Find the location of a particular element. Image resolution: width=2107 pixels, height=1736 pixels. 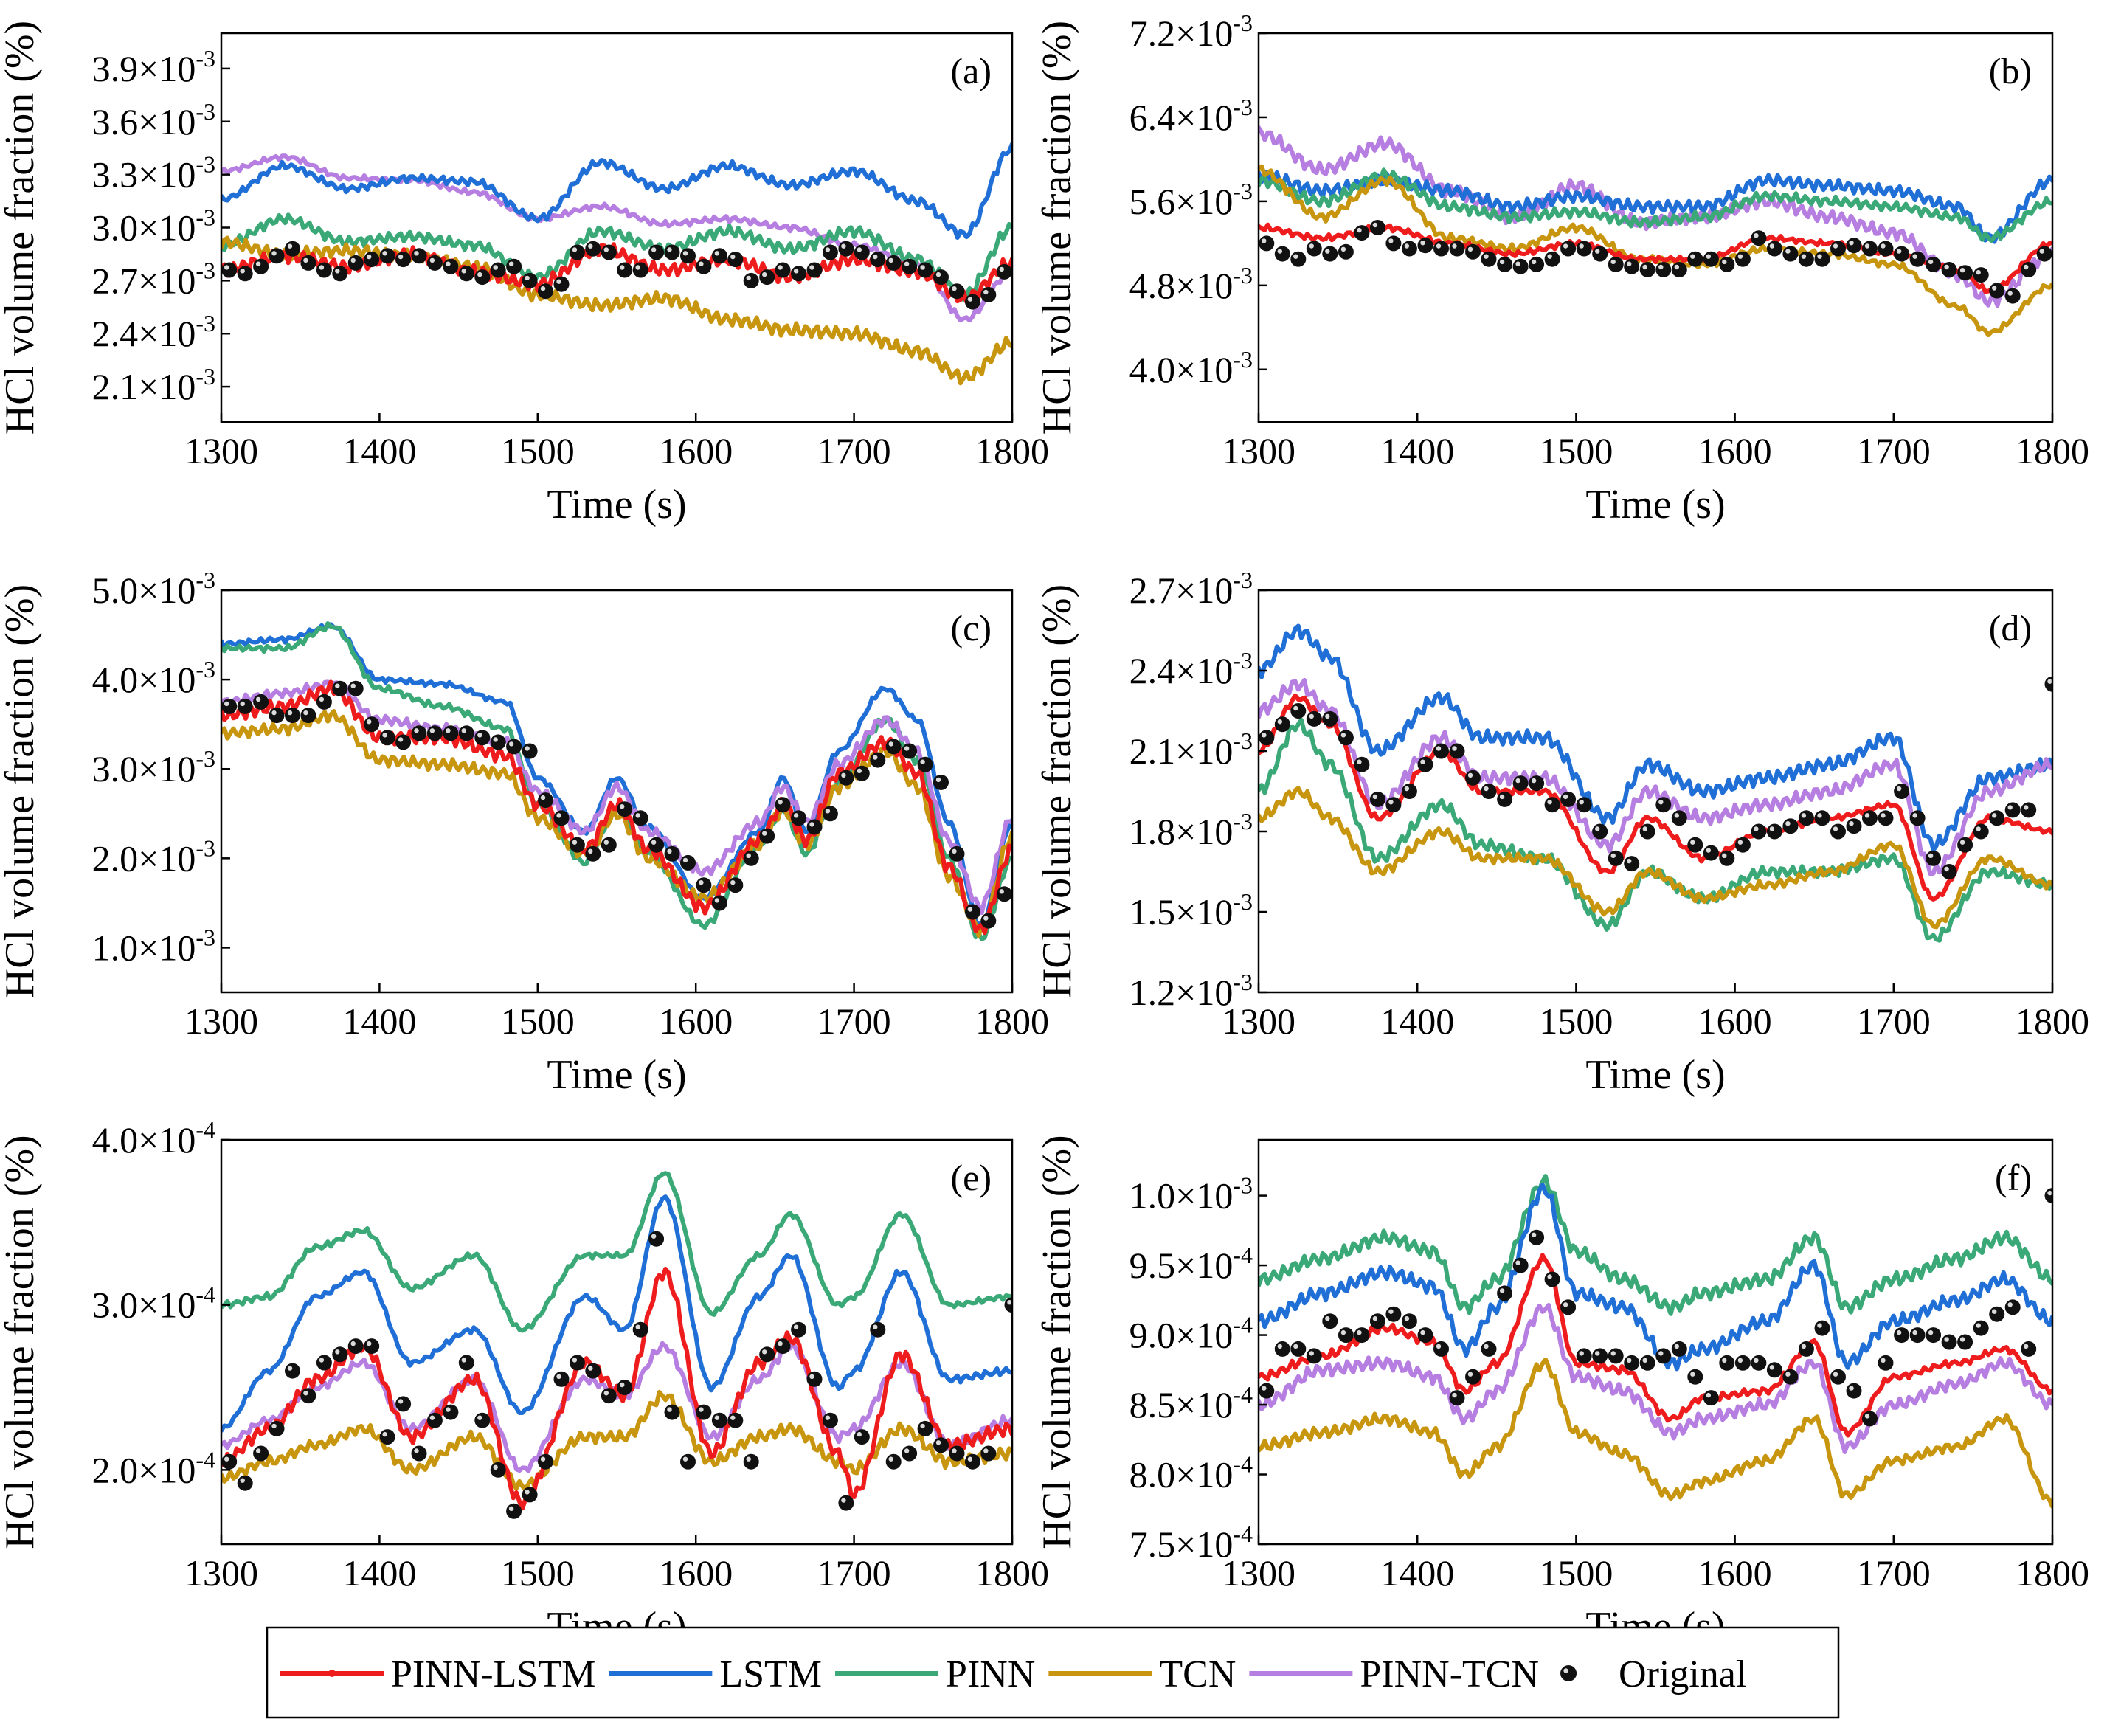

x-tick-label: 1600 is located at coordinates (1735, 1573).